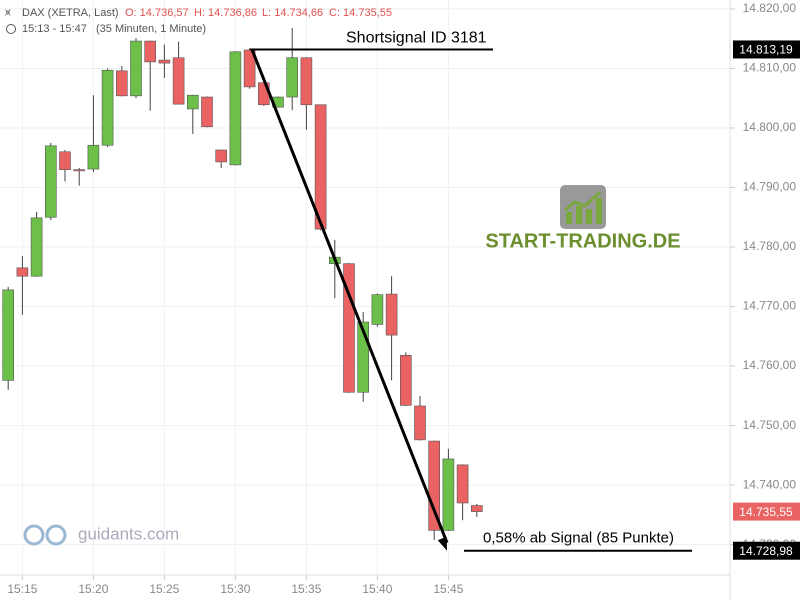  I want to click on y-tick-label: 14.760,00, so click(770, 365).